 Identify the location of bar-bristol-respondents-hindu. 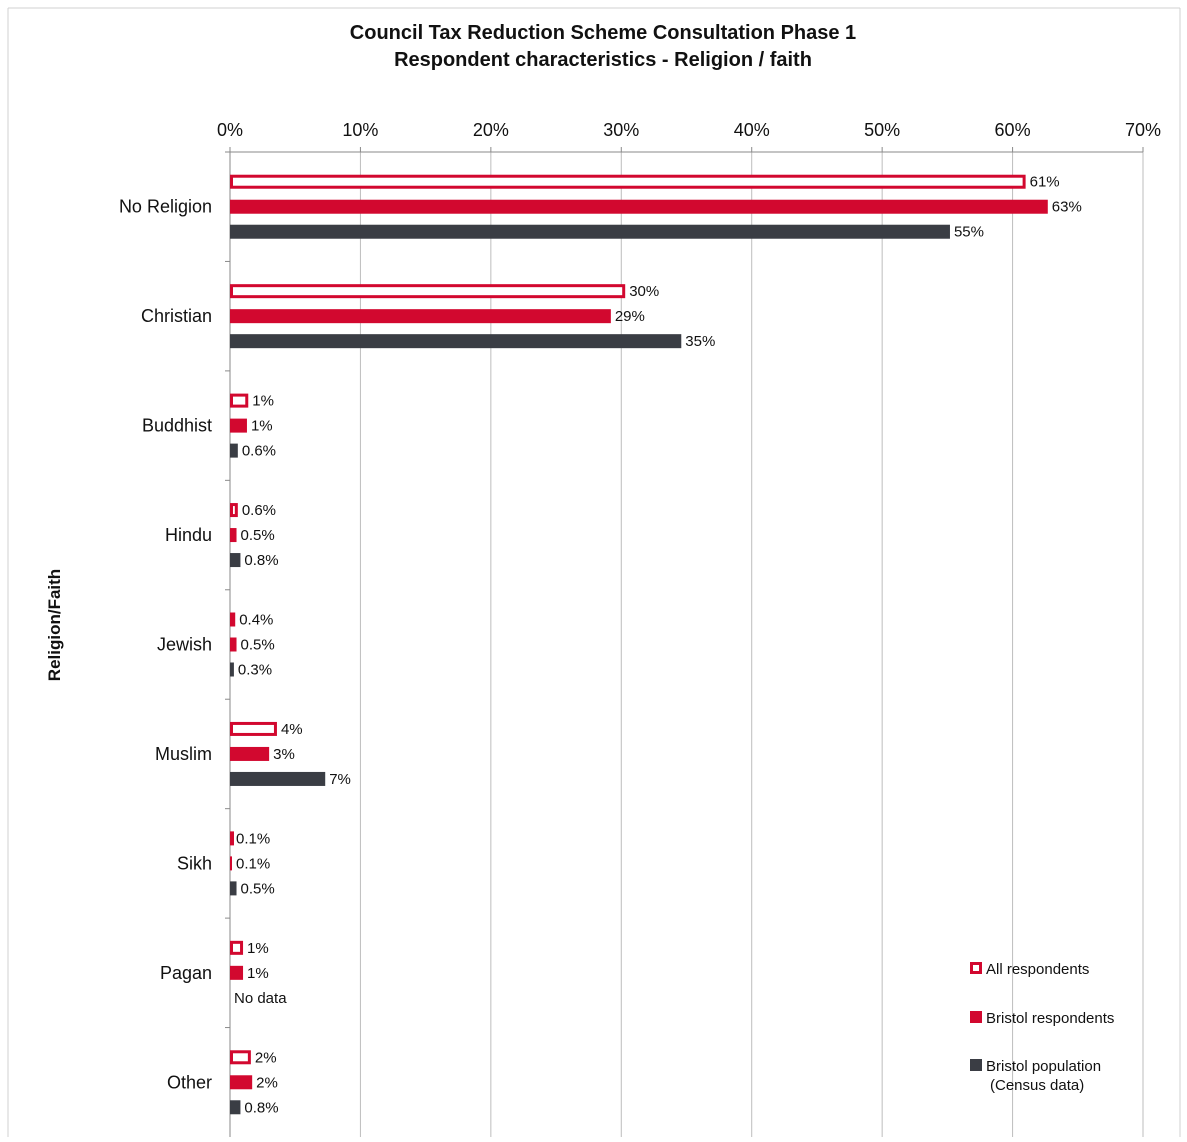
(233, 535).